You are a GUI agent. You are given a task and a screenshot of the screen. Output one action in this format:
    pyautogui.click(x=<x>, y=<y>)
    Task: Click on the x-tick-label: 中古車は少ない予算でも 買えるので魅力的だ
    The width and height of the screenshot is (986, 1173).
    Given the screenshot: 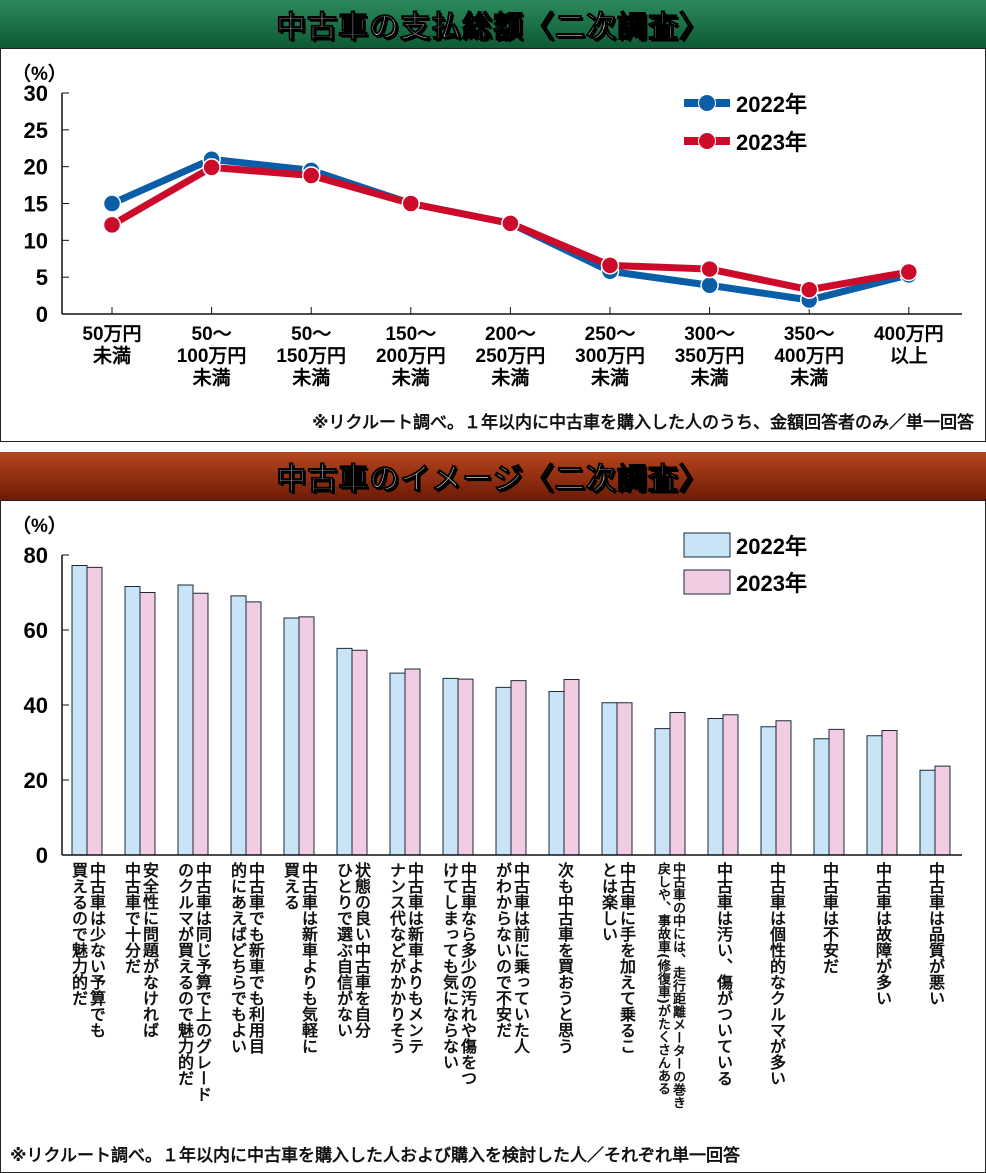 What is the action you would take?
    pyautogui.click(x=87, y=950)
    